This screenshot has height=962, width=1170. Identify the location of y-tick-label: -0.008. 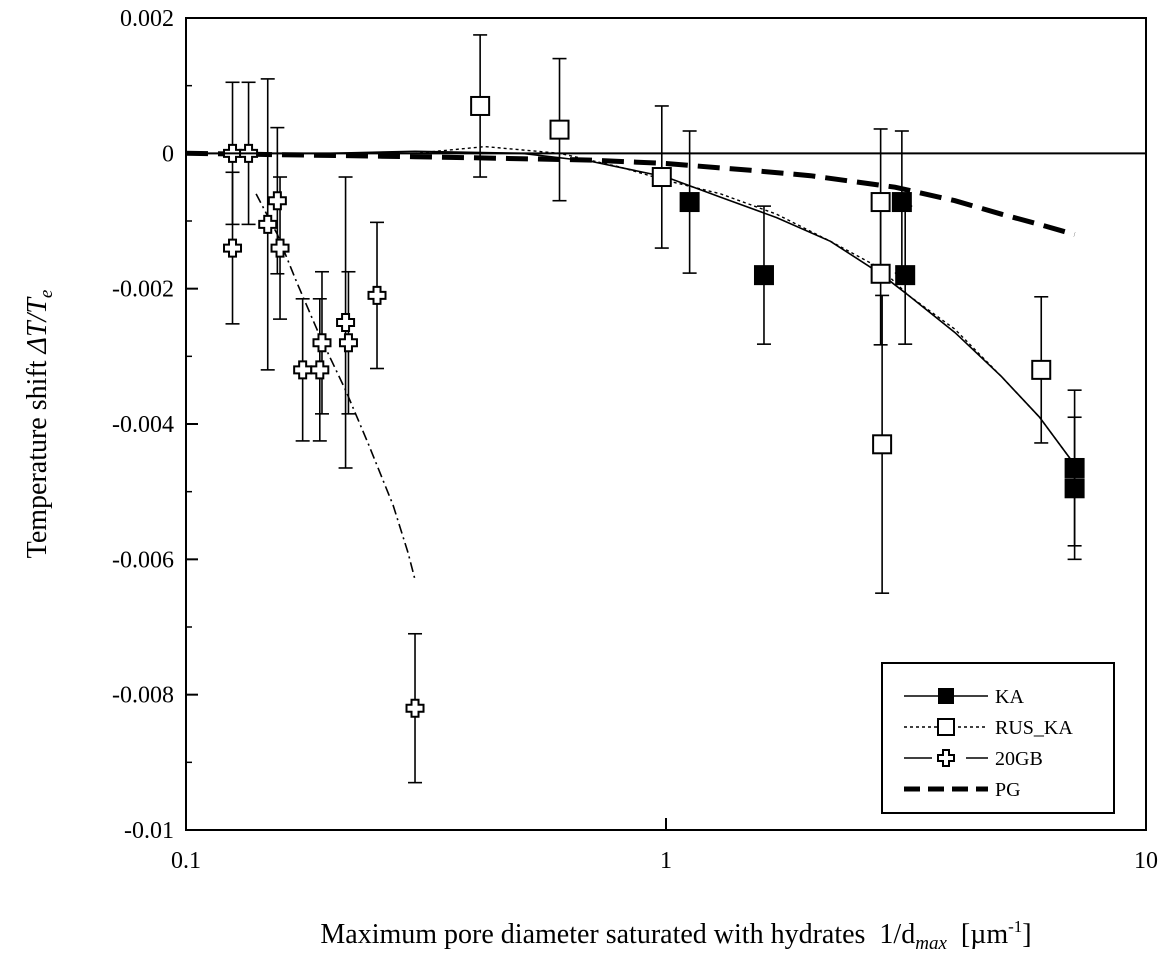
(143, 696).